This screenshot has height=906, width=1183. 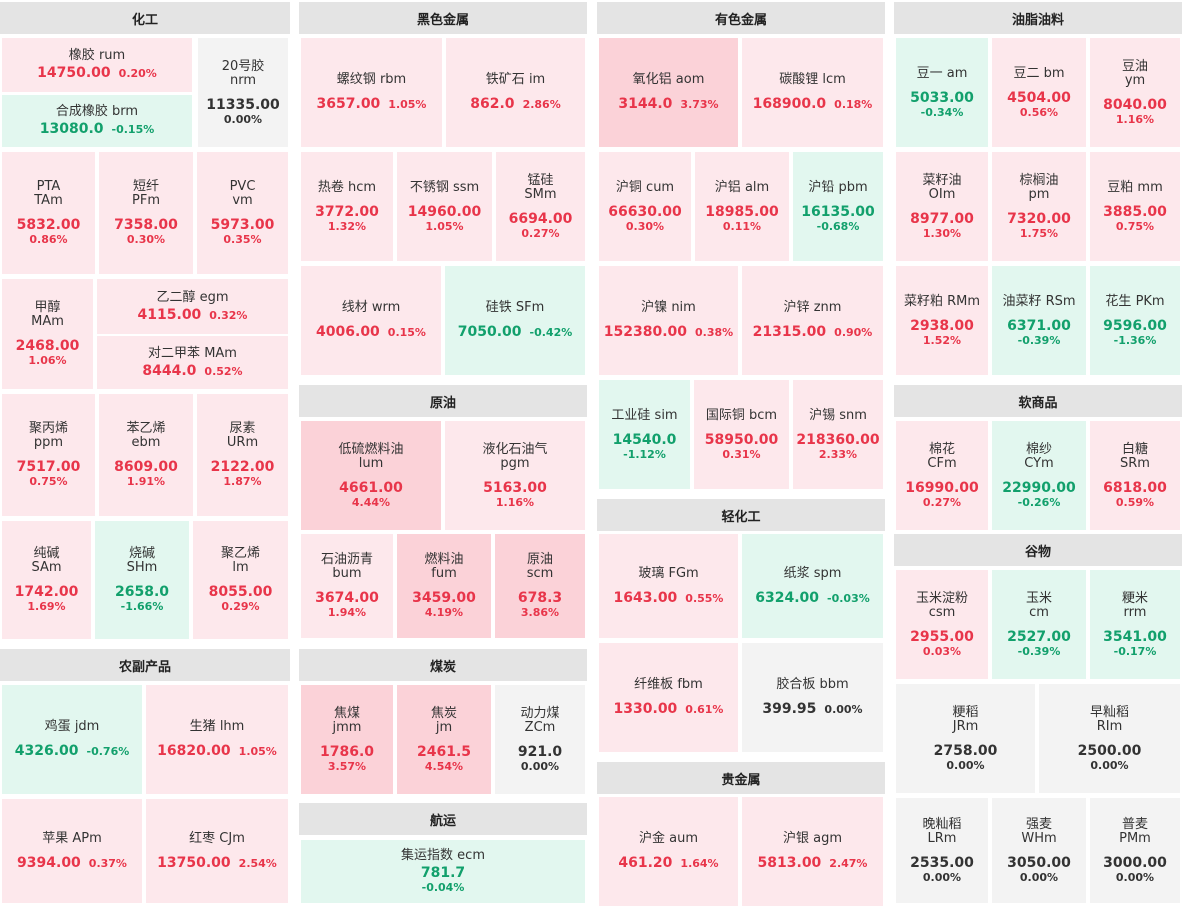 I want to click on contract-tile-ym: 豆油 ym 8040.00 1.16%, so click(x=1135, y=92).